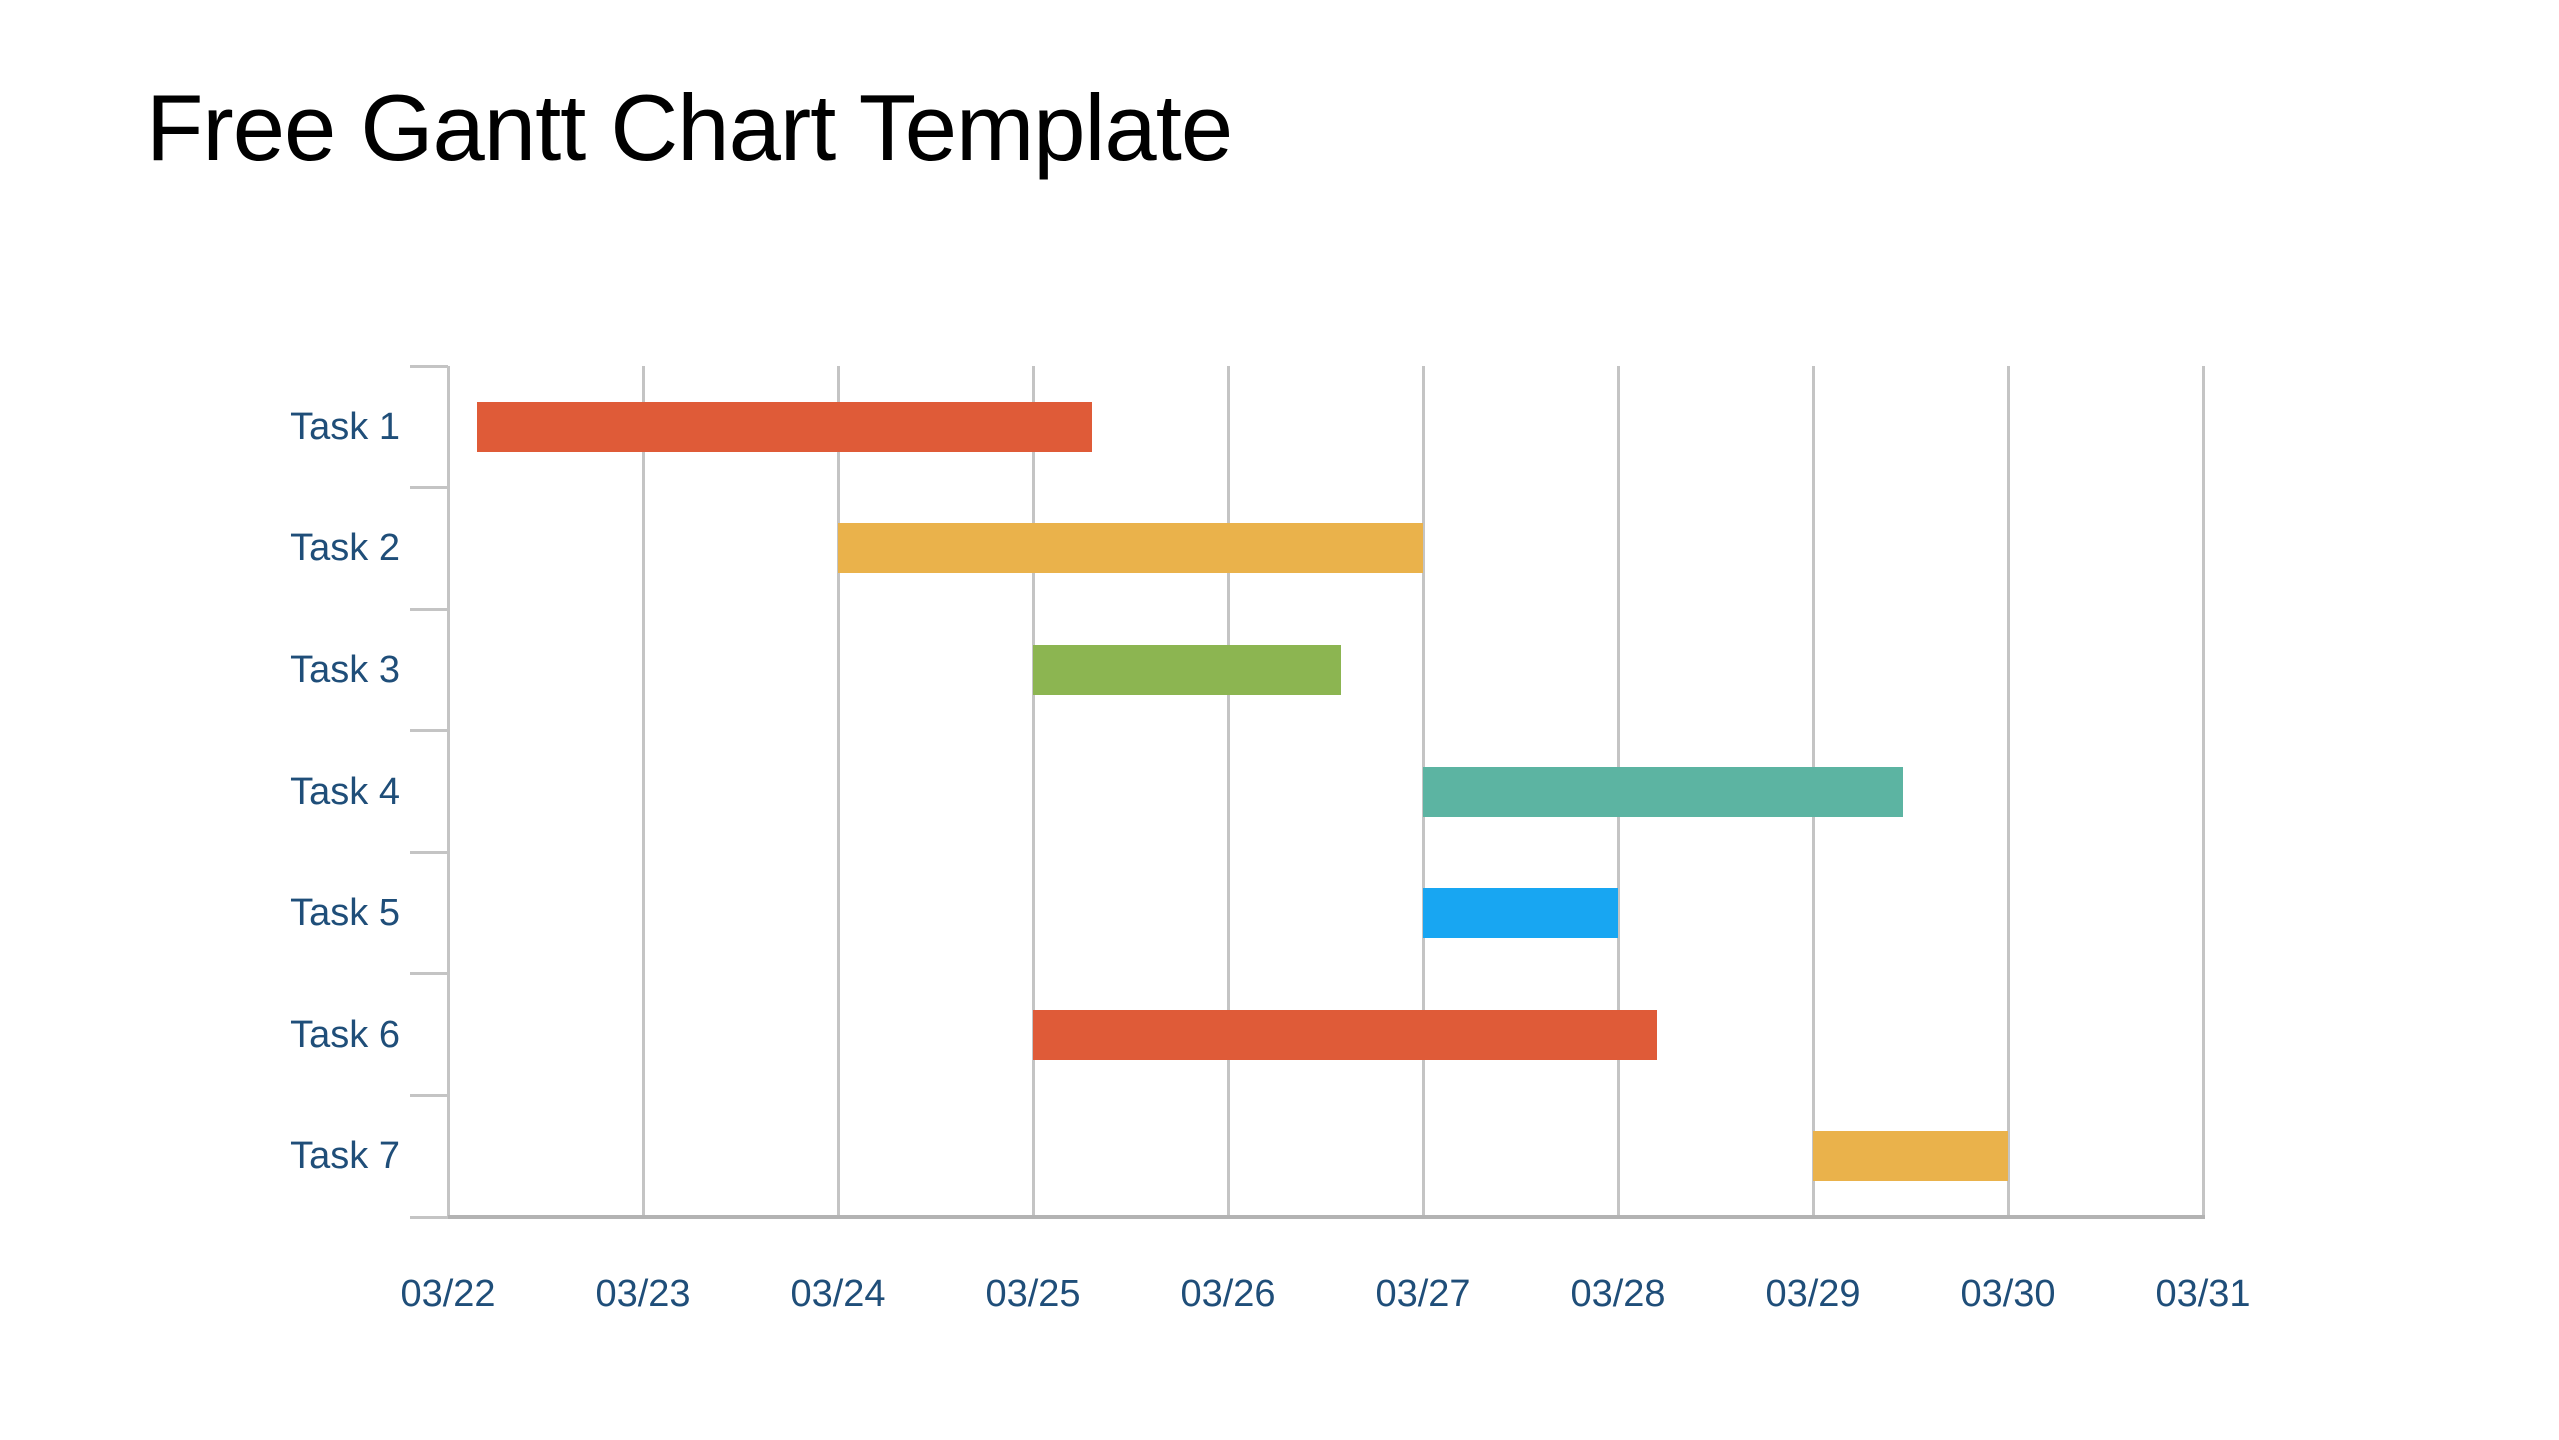 The width and height of the screenshot is (2559, 1440). I want to click on task-label: Task 2, so click(345, 548).